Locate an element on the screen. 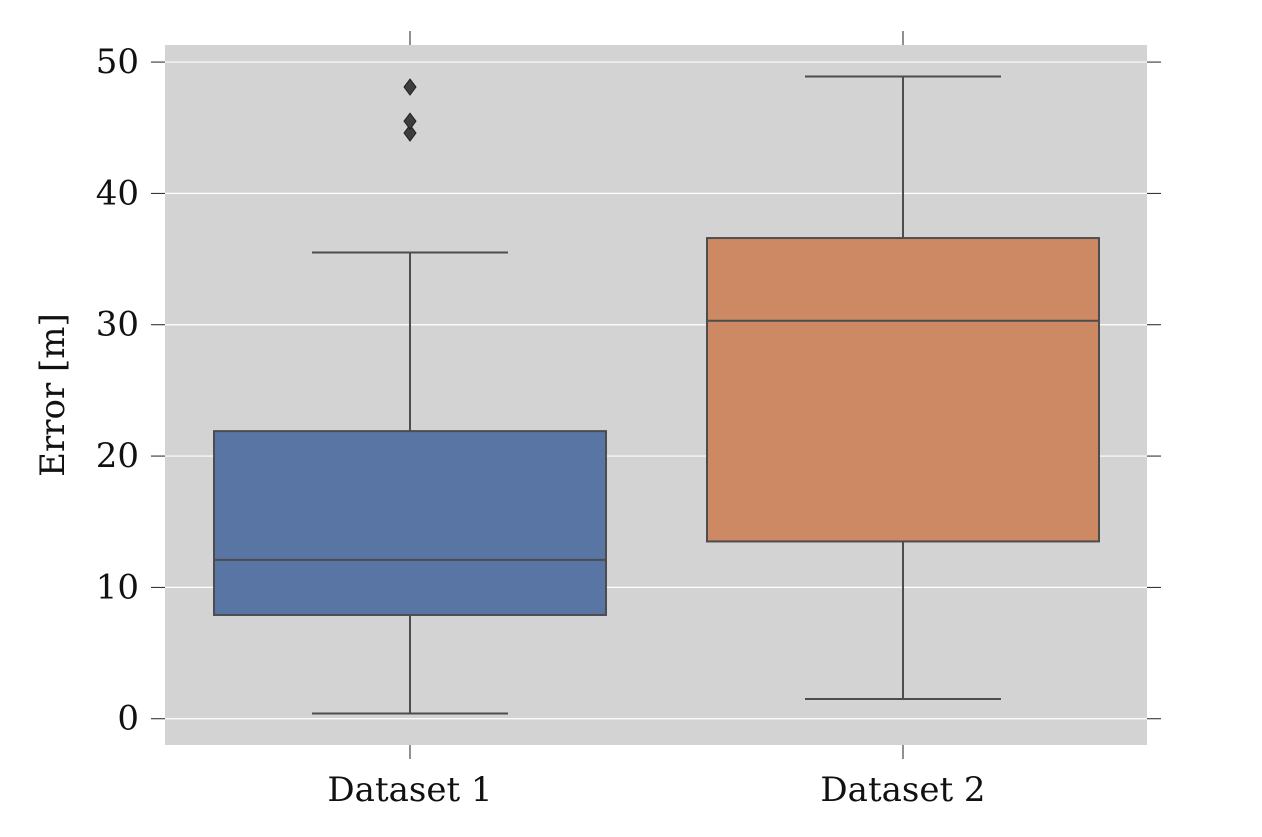 This screenshot has height=837, width=1262. y-tick-label: 40 is located at coordinates (117, 193).